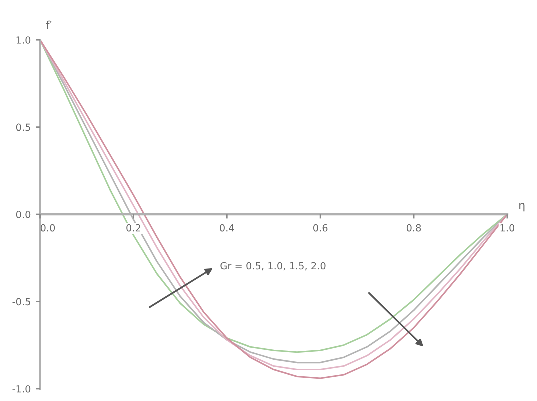  What do you see at coordinates (321, 228) in the screenshot?
I see `x-tick-label: 0.6` at bounding box center [321, 228].